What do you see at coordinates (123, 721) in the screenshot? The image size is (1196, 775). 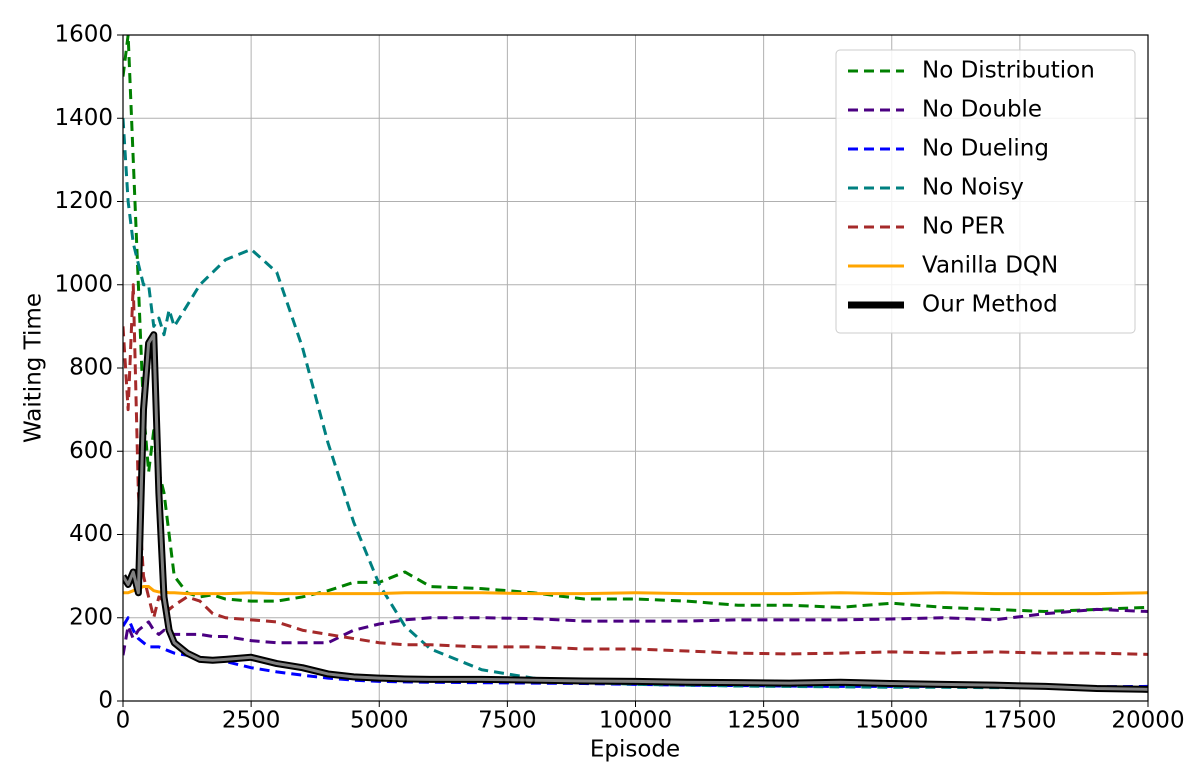 I see `x-tick-label: 0` at bounding box center [123, 721].